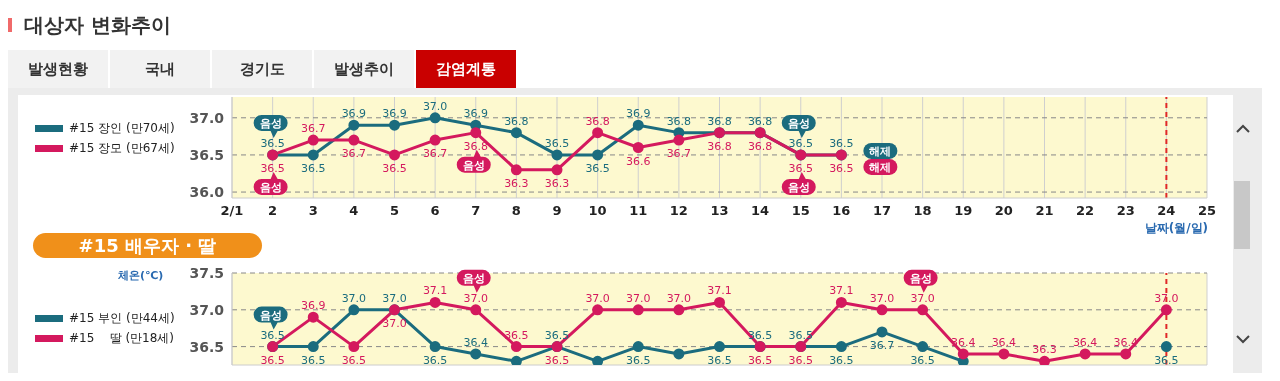  What do you see at coordinates (364, 69) in the screenshot?
I see `text: 발생추이` at bounding box center [364, 69].